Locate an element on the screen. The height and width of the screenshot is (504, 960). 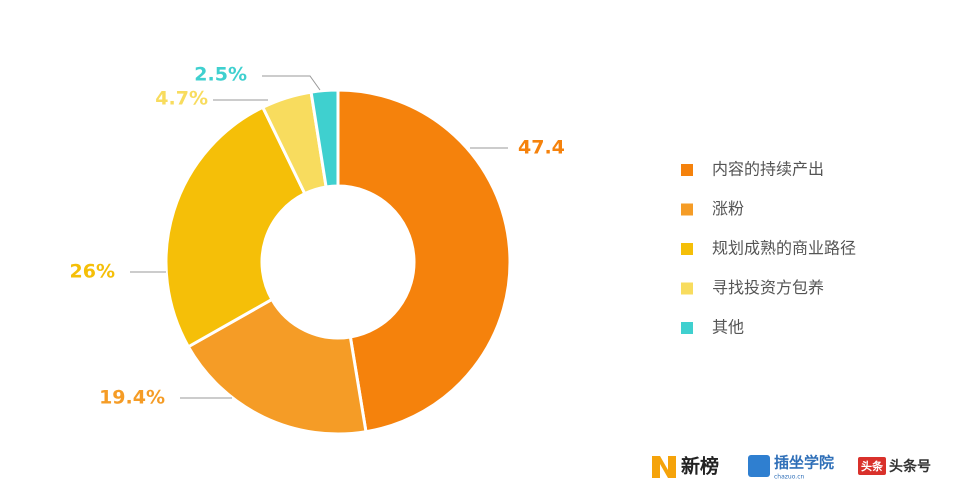
legend-label: 内容的持续产出 is located at coordinates (768, 169).